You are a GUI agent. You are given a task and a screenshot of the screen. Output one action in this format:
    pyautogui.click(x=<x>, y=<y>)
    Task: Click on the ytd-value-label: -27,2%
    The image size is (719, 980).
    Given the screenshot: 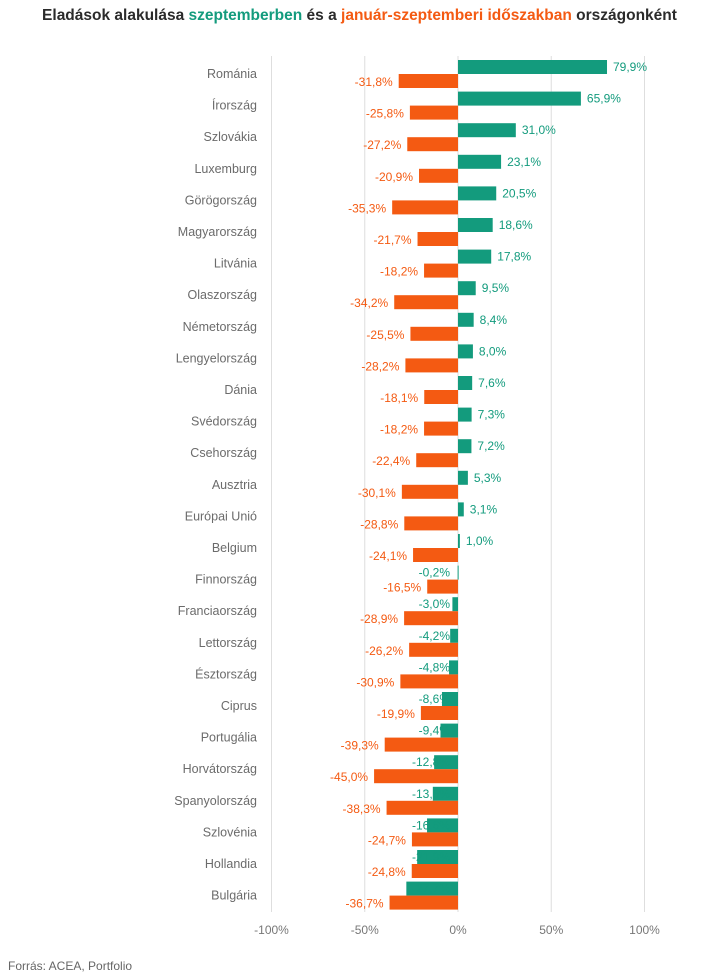 What is the action you would take?
    pyautogui.click(x=382, y=145)
    